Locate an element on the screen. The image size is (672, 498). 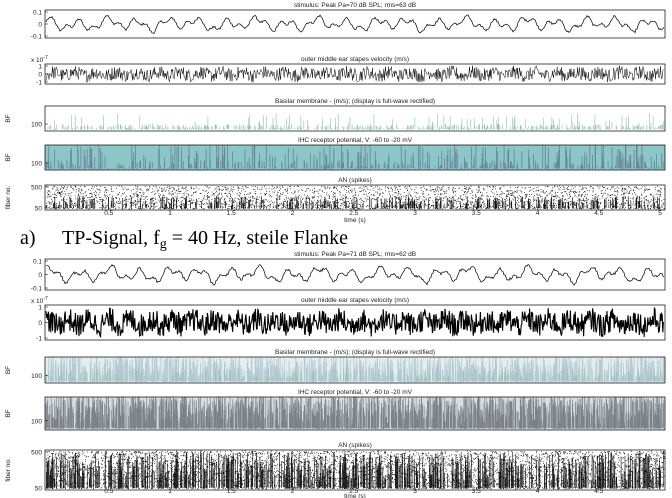
subplot-title: stimulus: Peak Pa=70 dB SPL; rms=63 dB is located at coordinates (355, 5).